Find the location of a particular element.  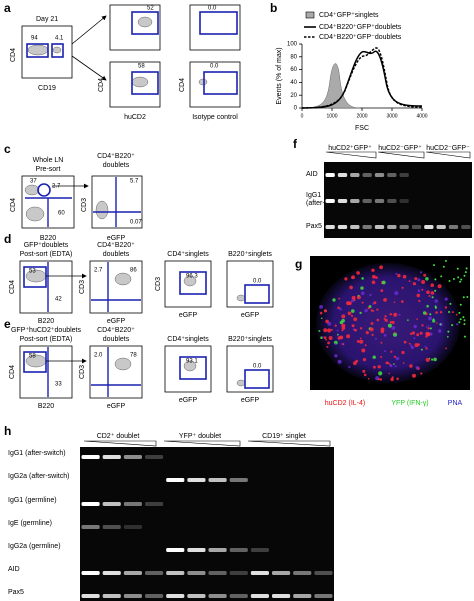

dilution-triangle is located at coordinates (351, 155).